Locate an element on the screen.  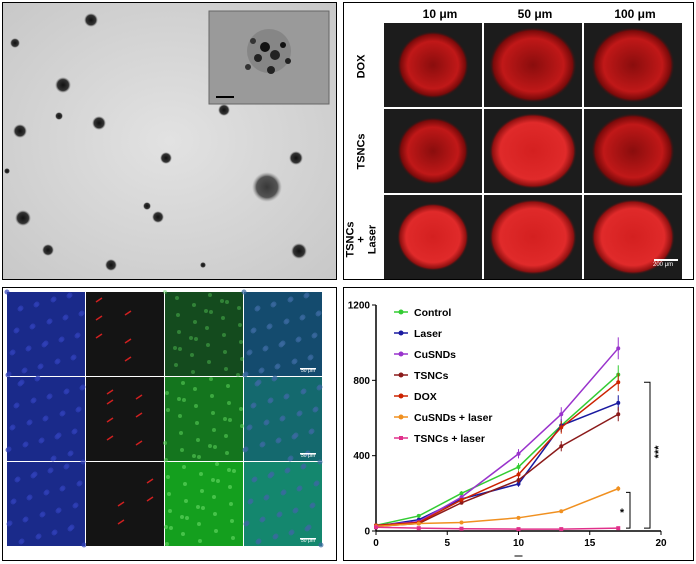
scale-bar-label-row1: 50 μm is located at coordinates (308, 371).